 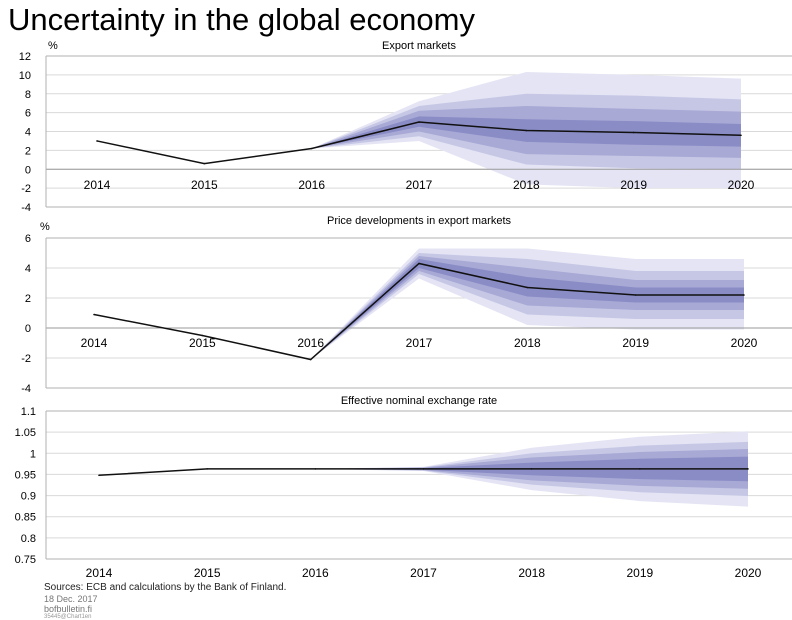 What do you see at coordinates (68, 617) in the screenshot?
I see `chart-code: 35445@Chart1en` at bounding box center [68, 617].